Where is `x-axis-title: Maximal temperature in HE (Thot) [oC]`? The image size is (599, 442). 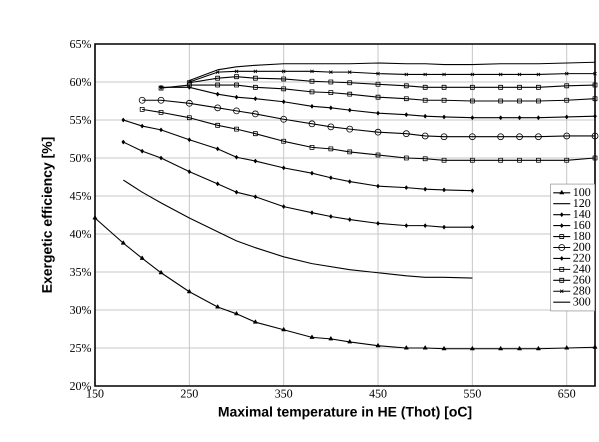
x-axis-title: Maximal temperature in HE (Thot) [oC] is located at coordinates (345, 413).